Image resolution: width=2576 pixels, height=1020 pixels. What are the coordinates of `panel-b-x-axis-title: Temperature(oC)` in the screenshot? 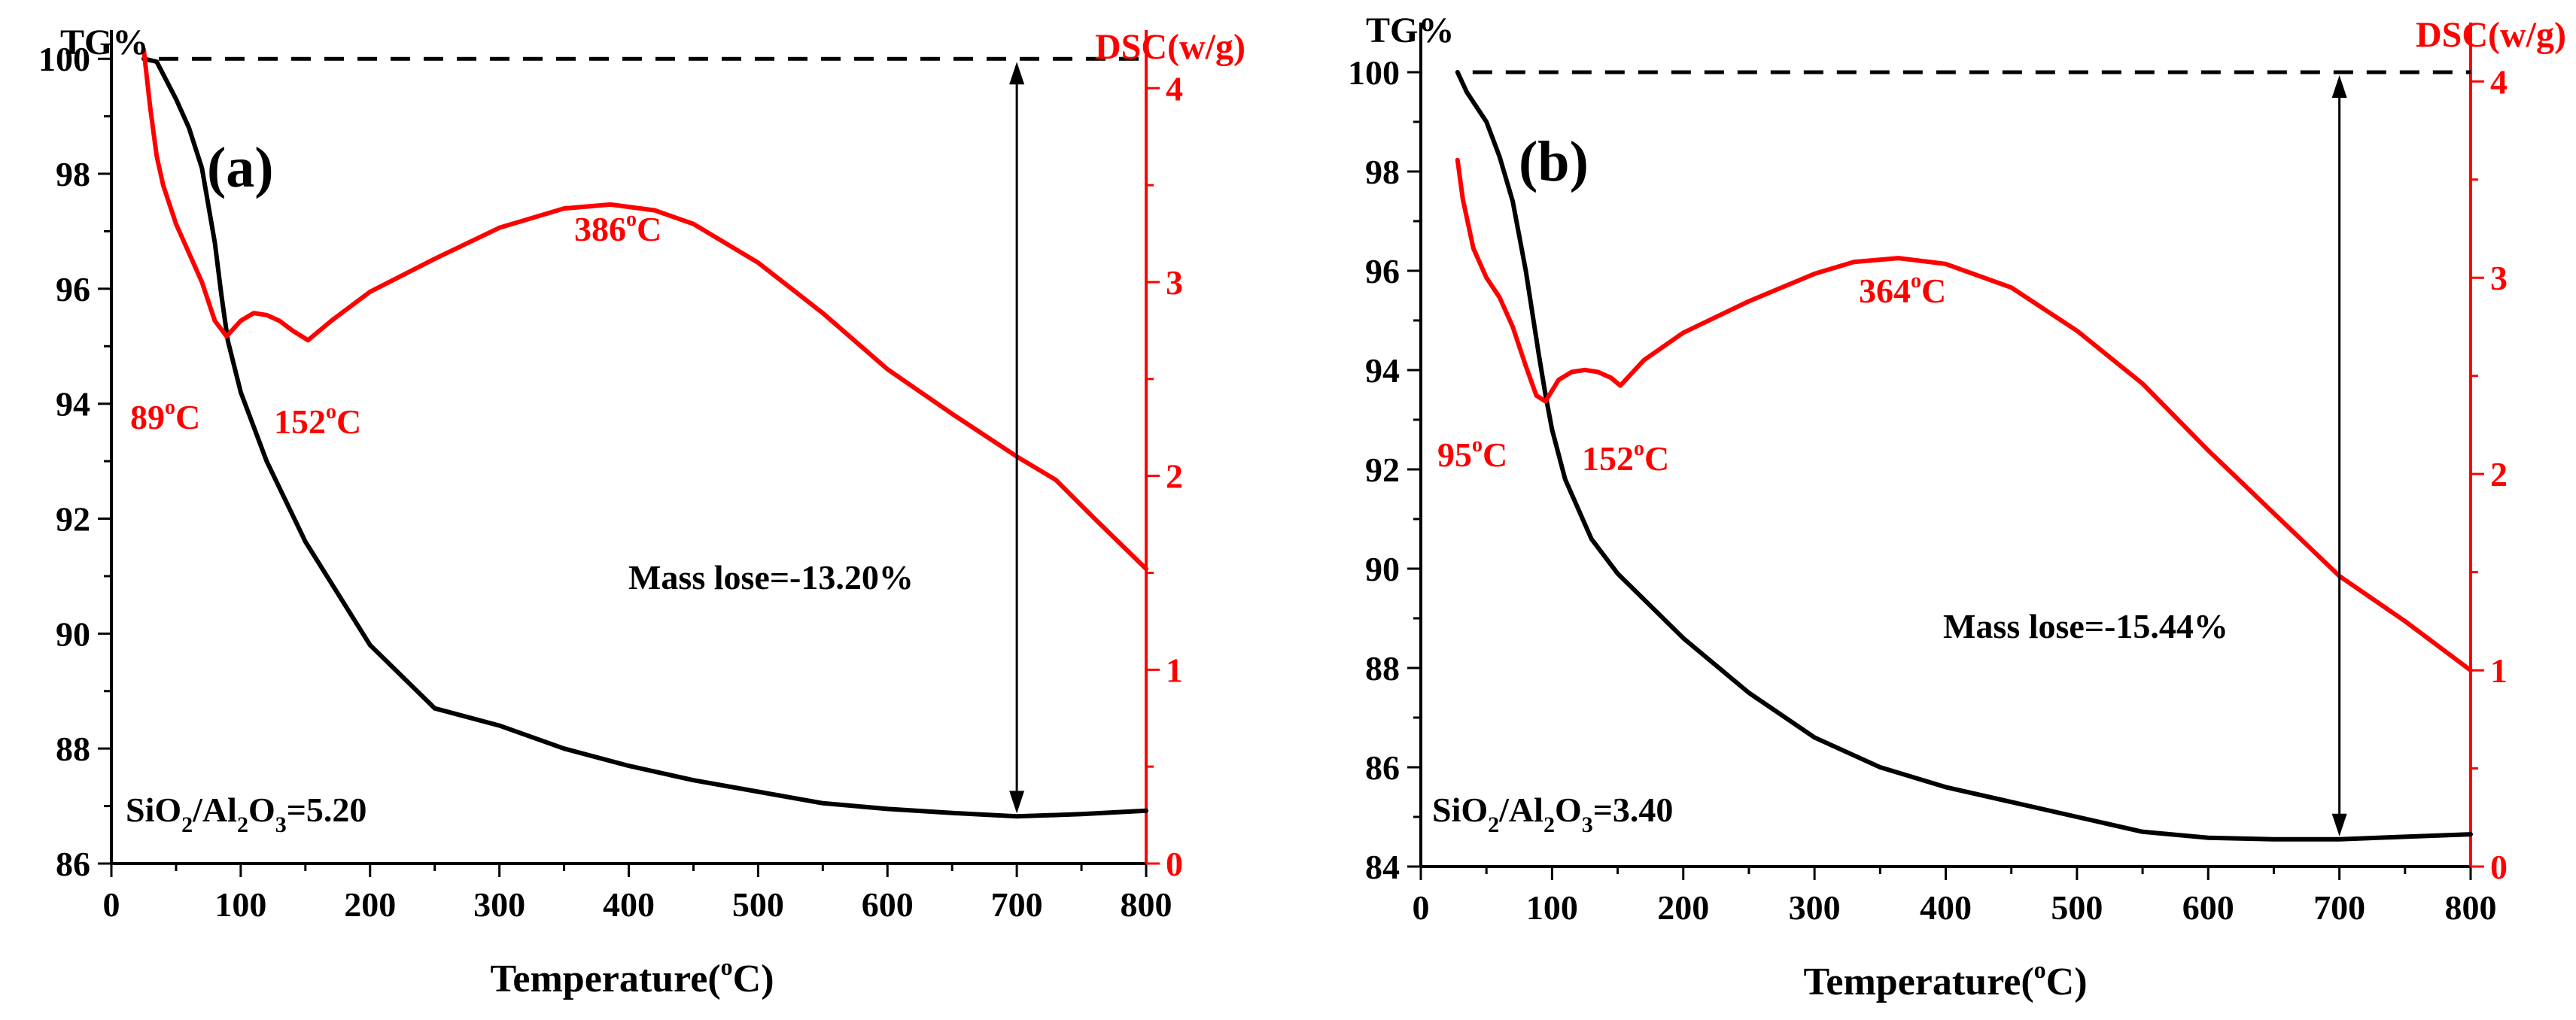 It's located at (1945, 979).